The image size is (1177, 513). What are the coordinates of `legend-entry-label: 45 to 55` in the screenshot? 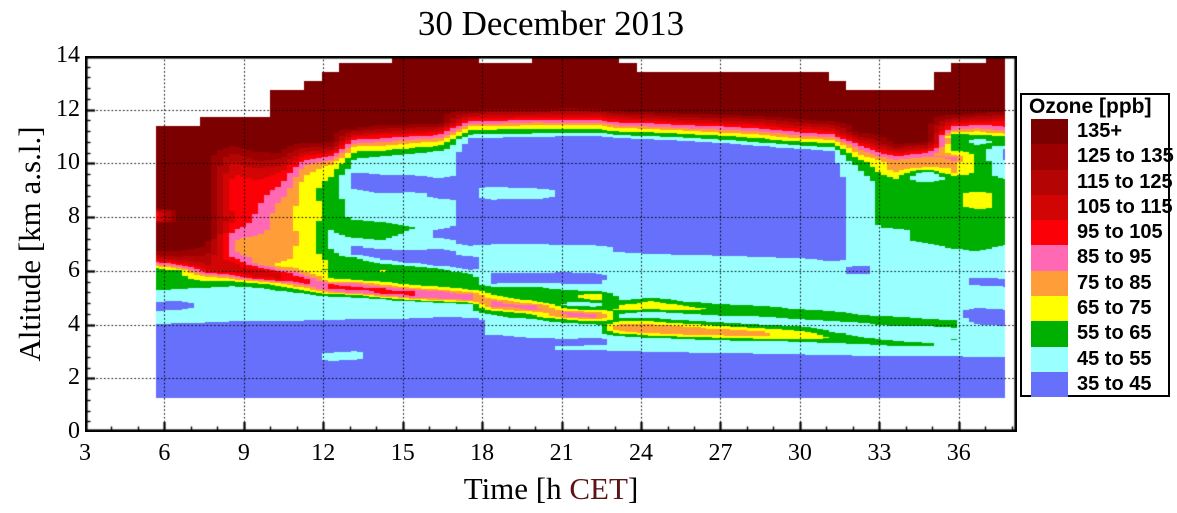 It's located at (1114, 358).